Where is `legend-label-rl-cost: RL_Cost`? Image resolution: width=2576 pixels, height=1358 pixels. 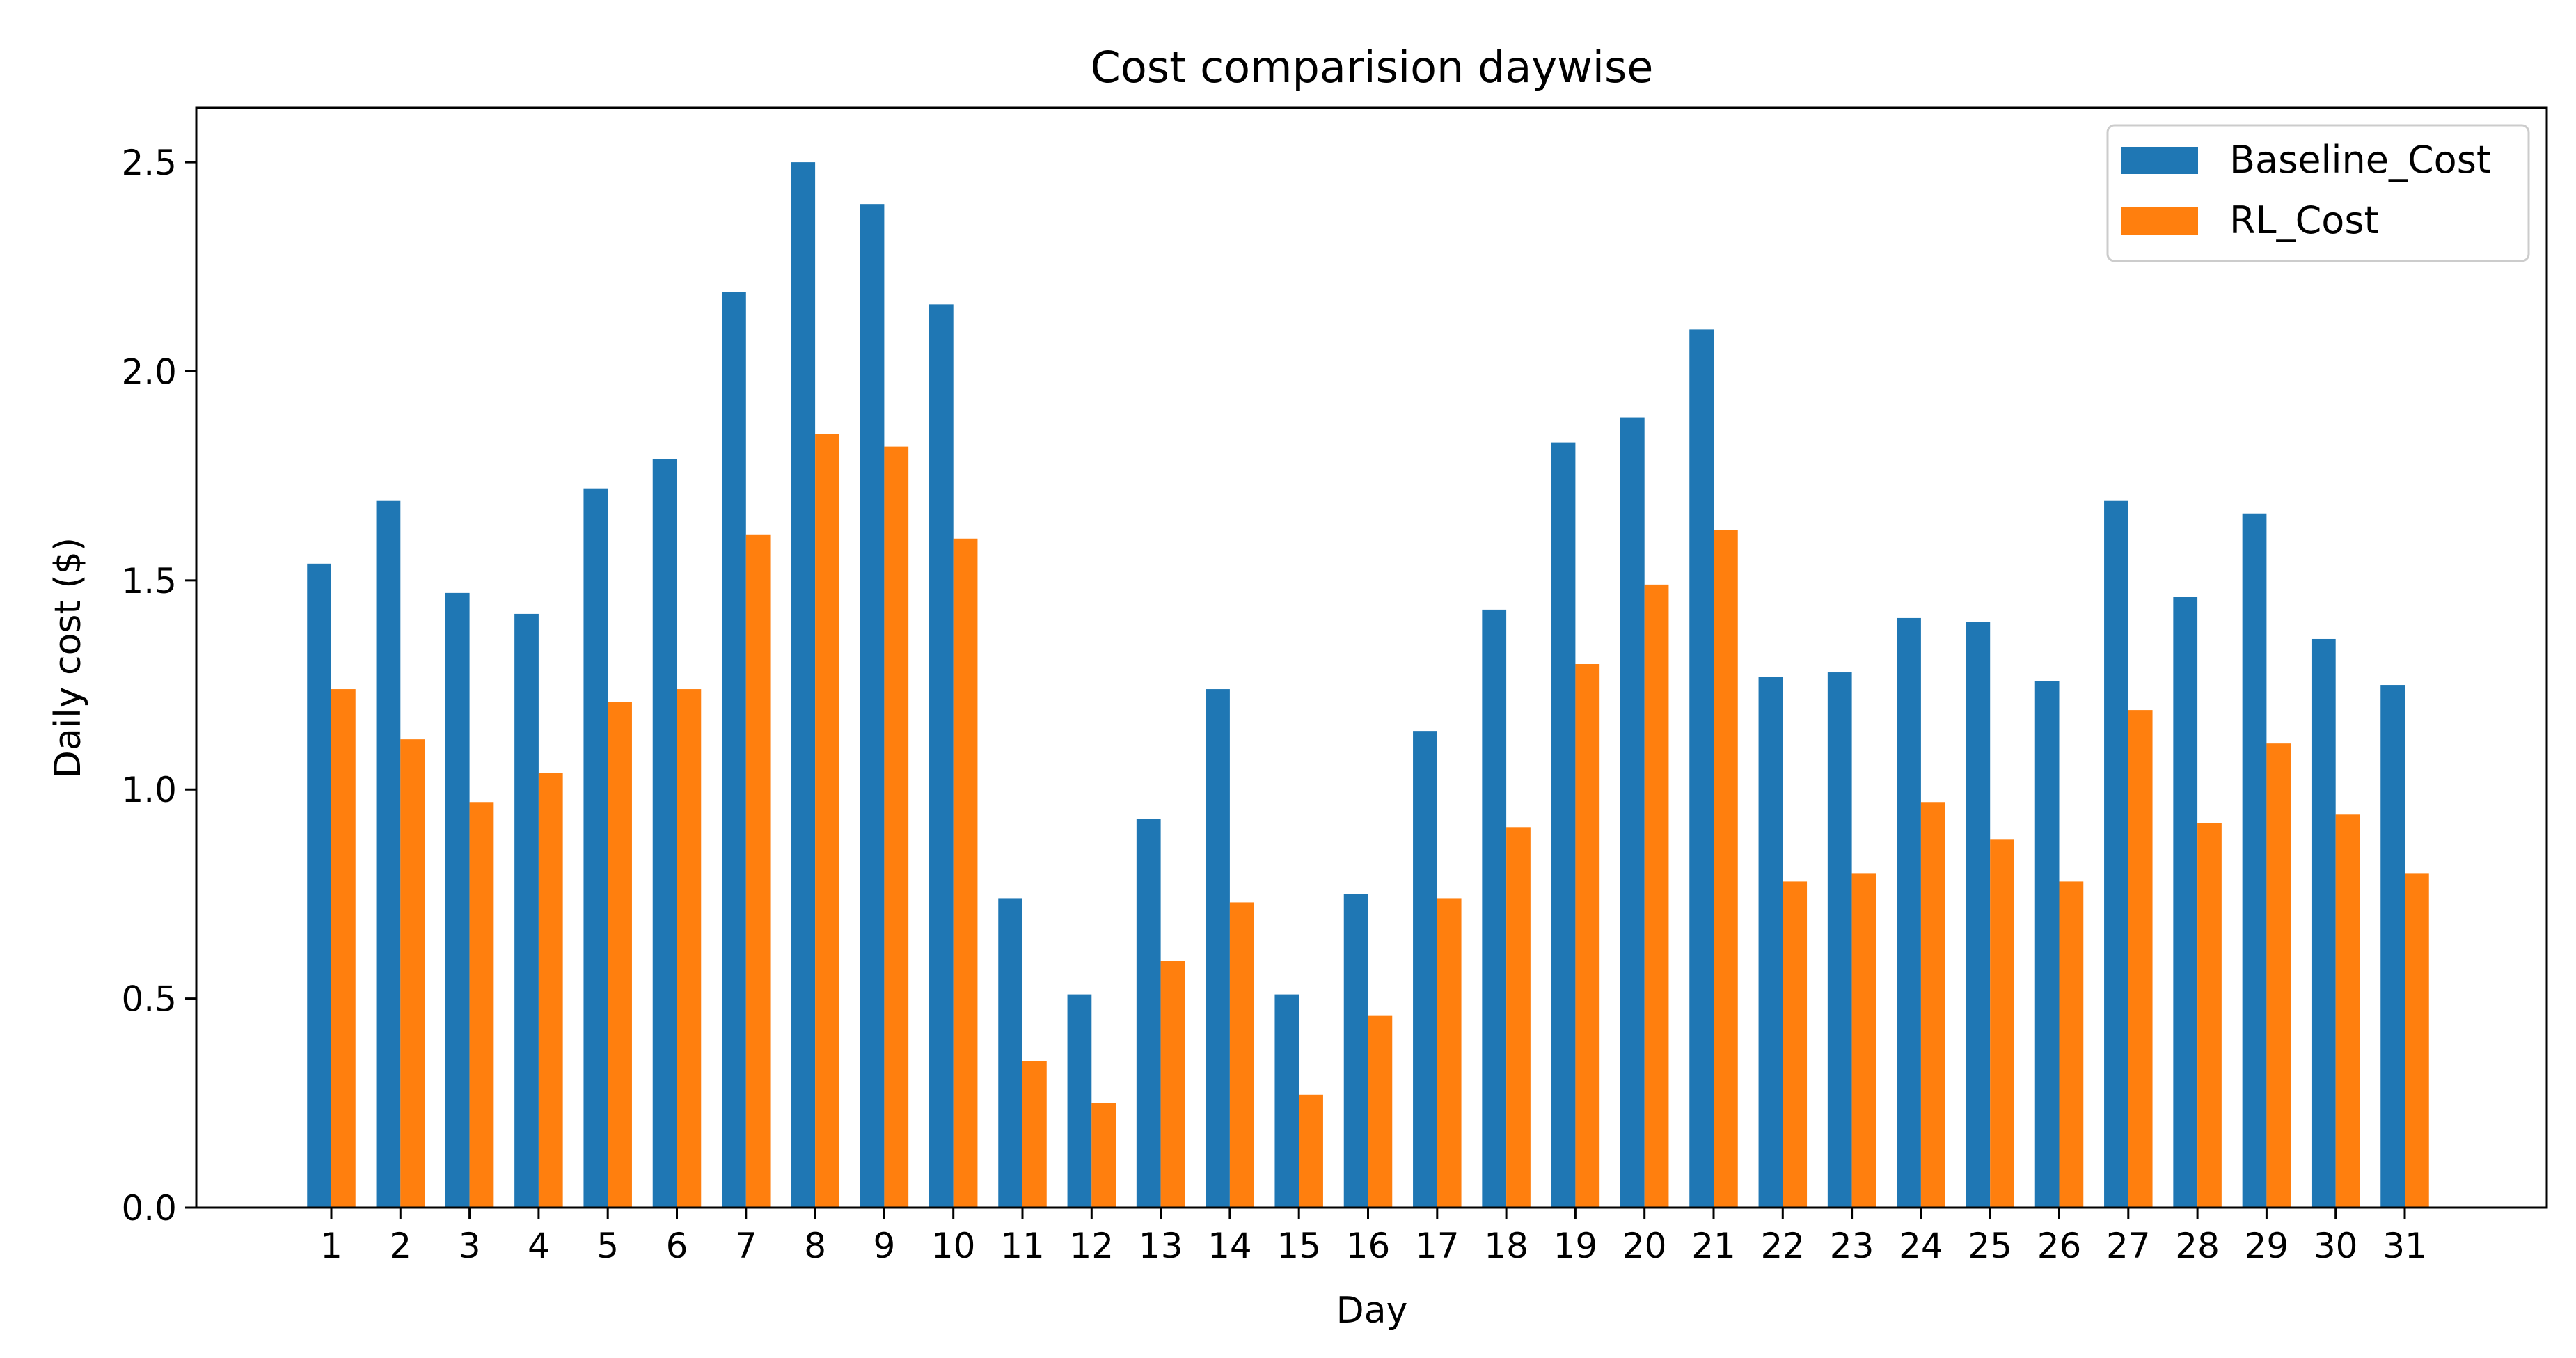
legend-label-rl-cost: RL_Cost is located at coordinates (2304, 220).